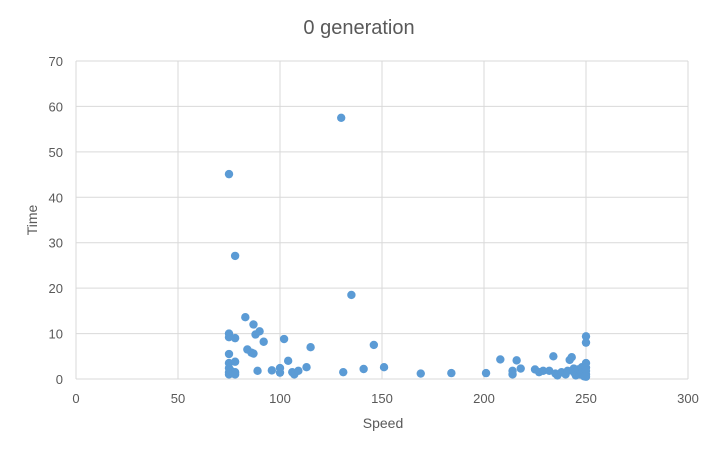  What do you see at coordinates (32, 219) in the screenshot?
I see `y-axis-title: Time` at bounding box center [32, 219].